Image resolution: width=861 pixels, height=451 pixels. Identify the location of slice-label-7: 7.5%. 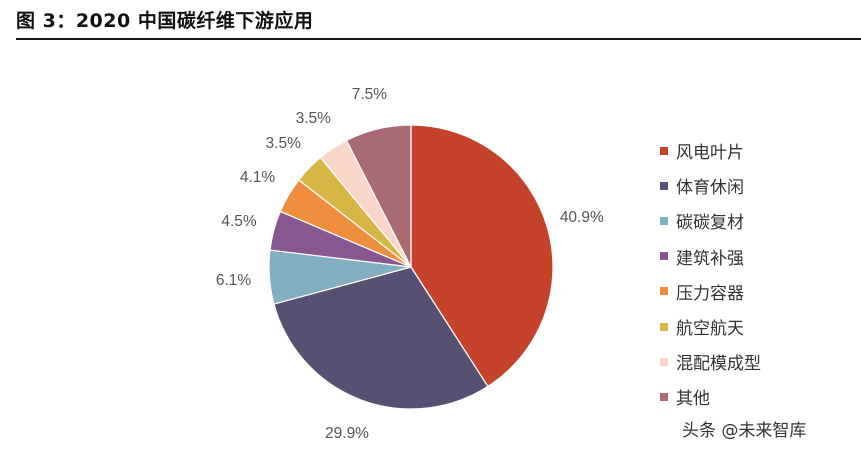
(370, 94).